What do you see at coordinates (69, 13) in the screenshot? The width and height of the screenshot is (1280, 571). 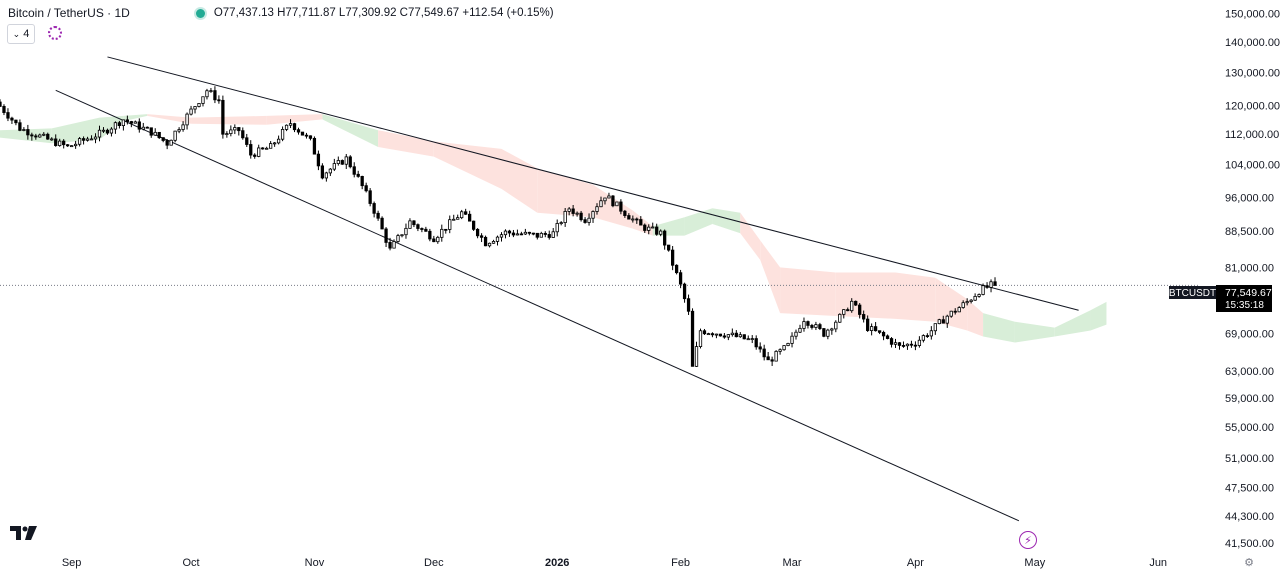 I see `symbol-title: Bitcoin / TetherUS · 1D` at bounding box center [69, 13].